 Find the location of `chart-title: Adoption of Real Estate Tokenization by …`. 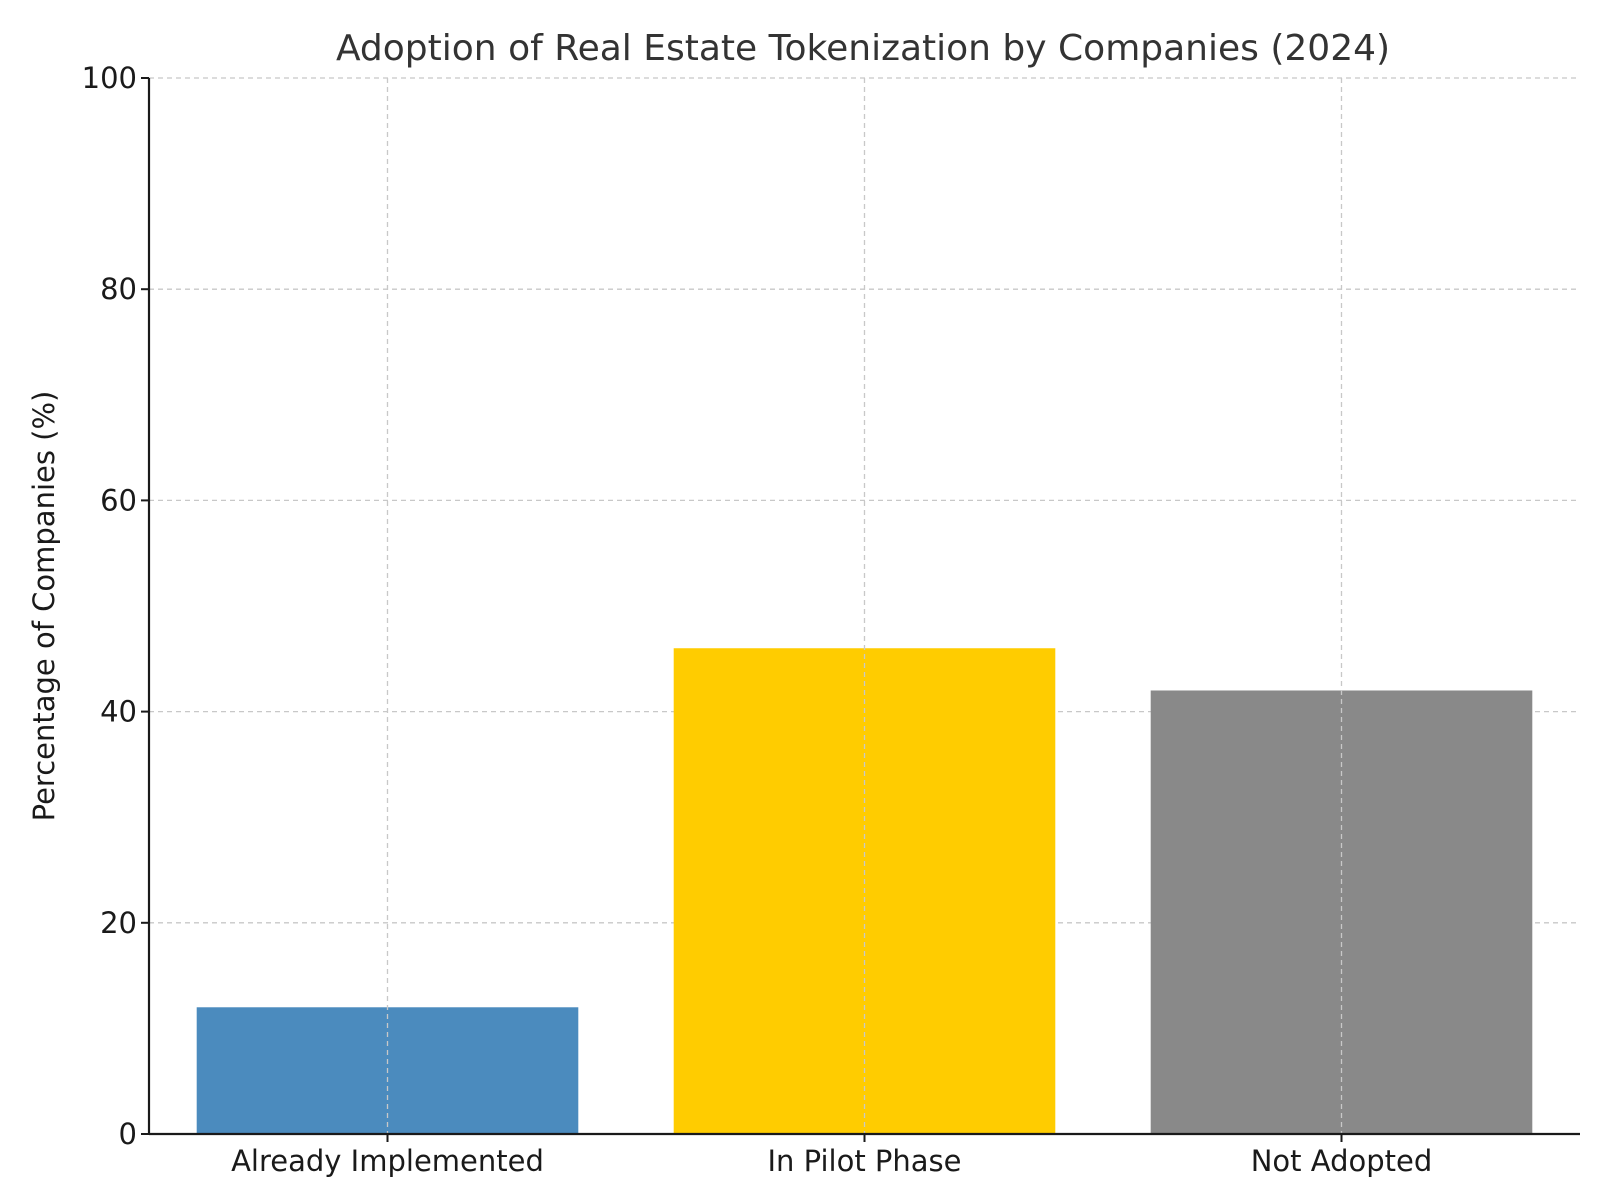

chart-title: Adoption of Real Estate Tokenization by … is located at coordinates (863, 48).